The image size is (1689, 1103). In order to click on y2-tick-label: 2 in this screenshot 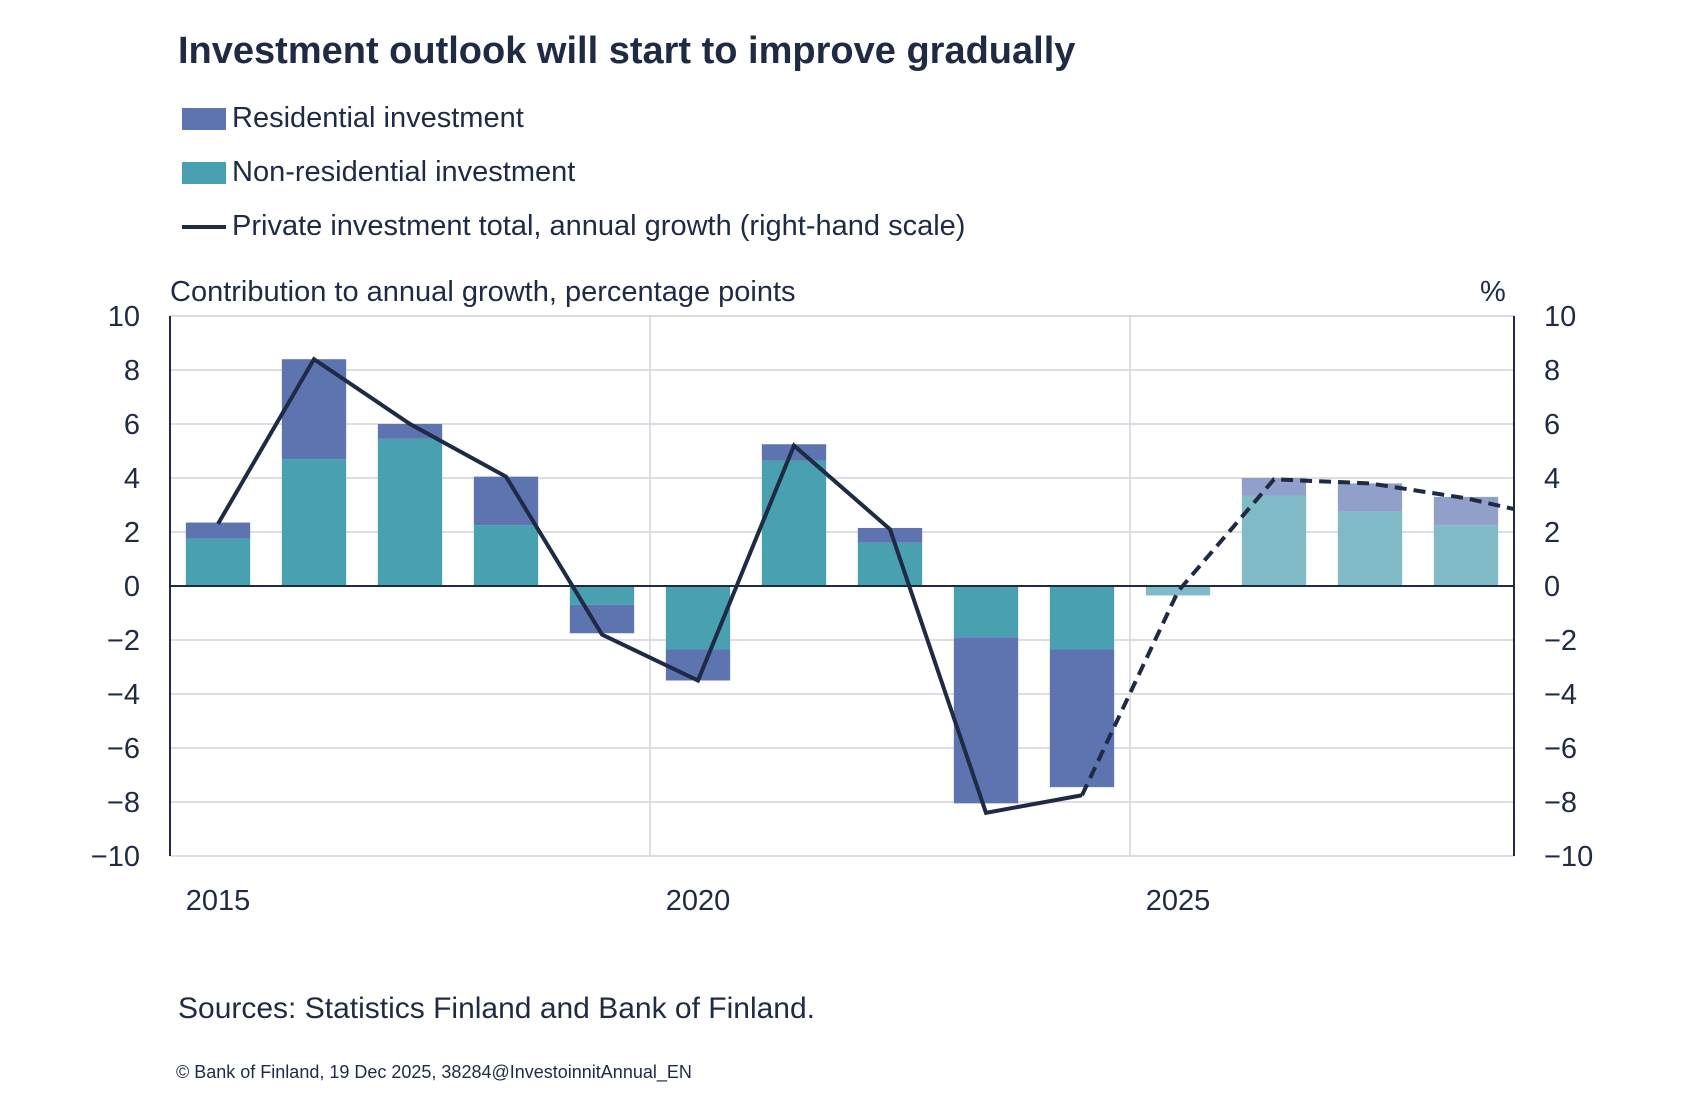, I will do `click(1552, 533)`.